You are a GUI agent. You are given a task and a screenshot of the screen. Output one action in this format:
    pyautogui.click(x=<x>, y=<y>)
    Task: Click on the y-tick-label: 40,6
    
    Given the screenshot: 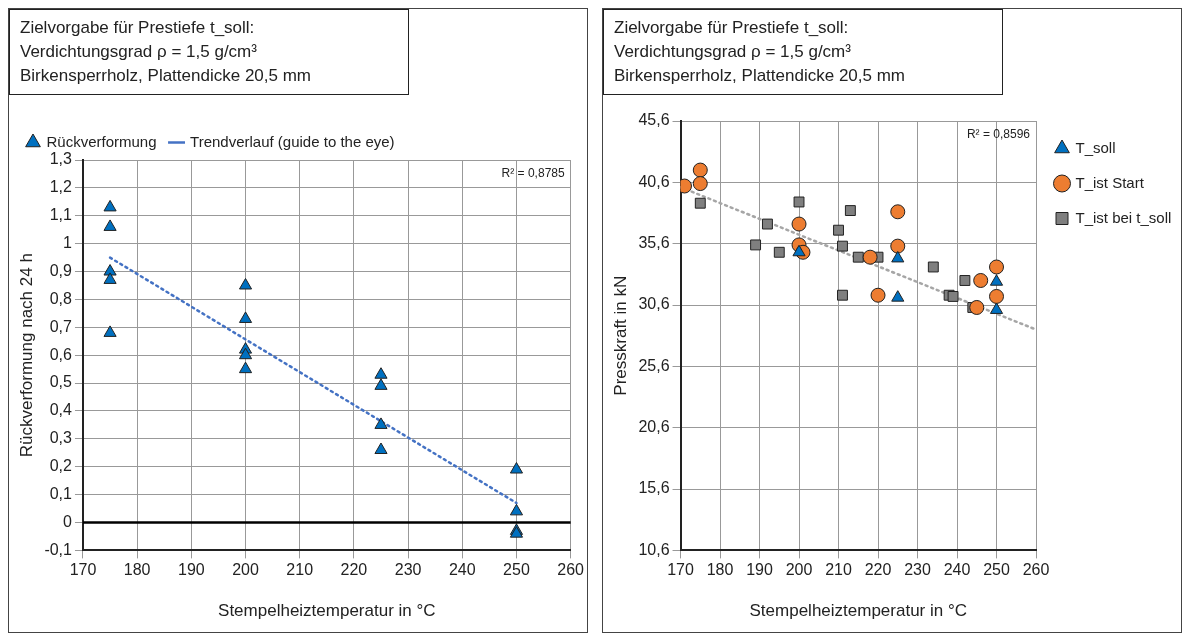 What is the action you would take?
    pyautogui.click(x=654, y=181)
    